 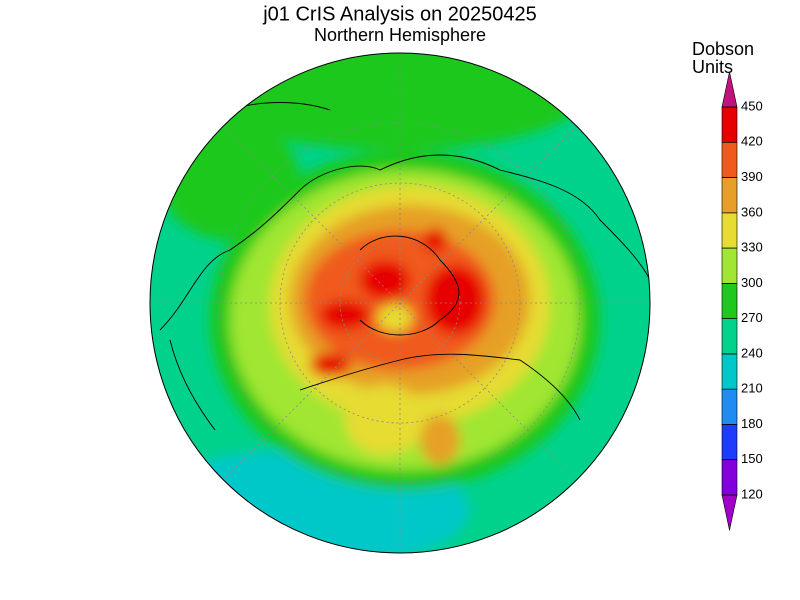 What do you see at coordinates (729, 512) in the screenshot?
I see `colorbar-under` at bounding box center [729, 512].